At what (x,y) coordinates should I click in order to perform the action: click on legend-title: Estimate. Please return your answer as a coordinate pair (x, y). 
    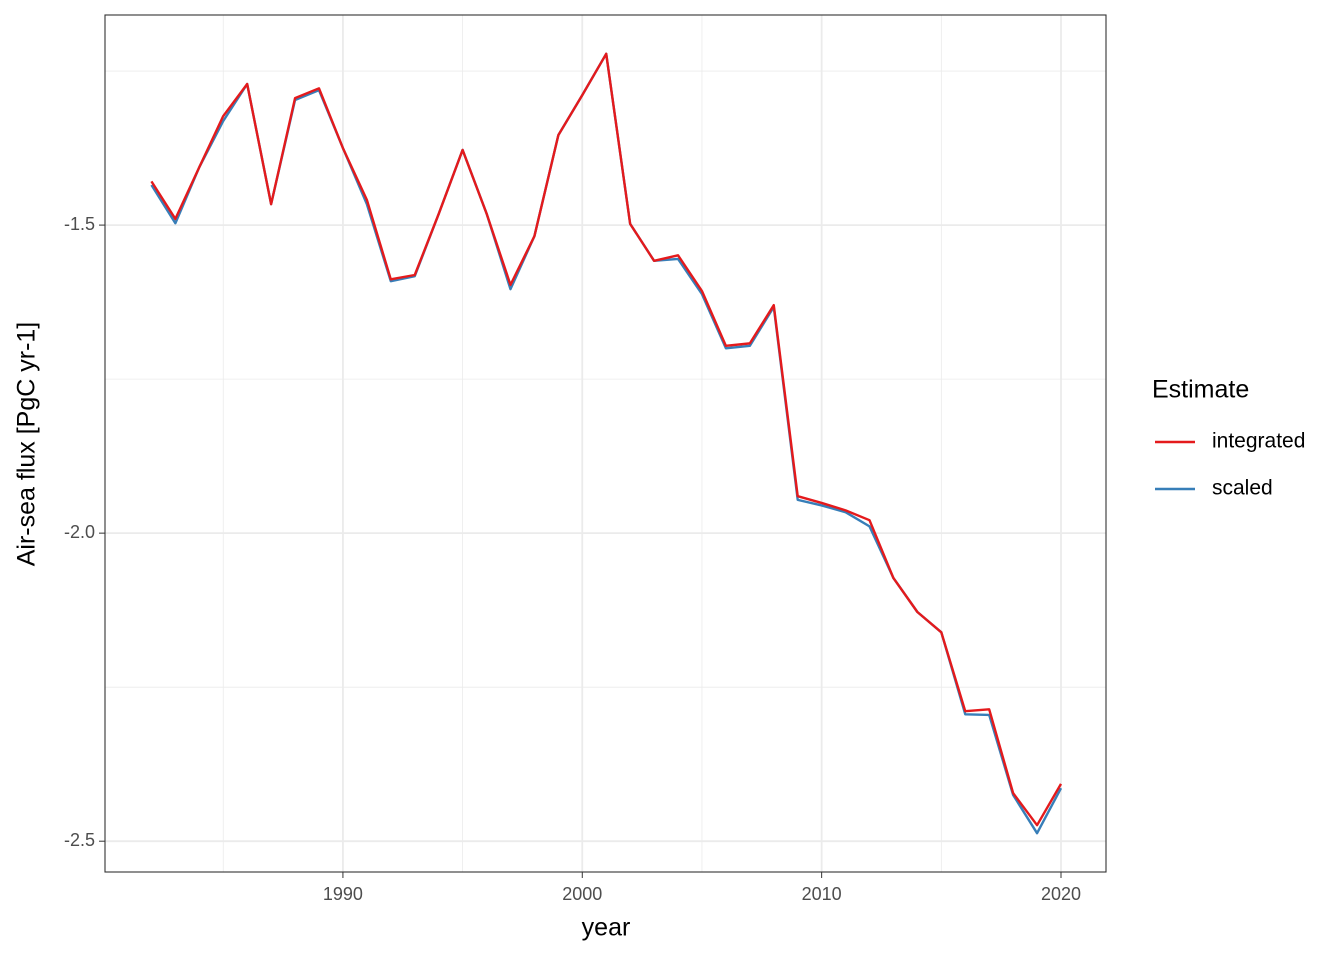
    Looking at the image, I should click on (1200, 390).